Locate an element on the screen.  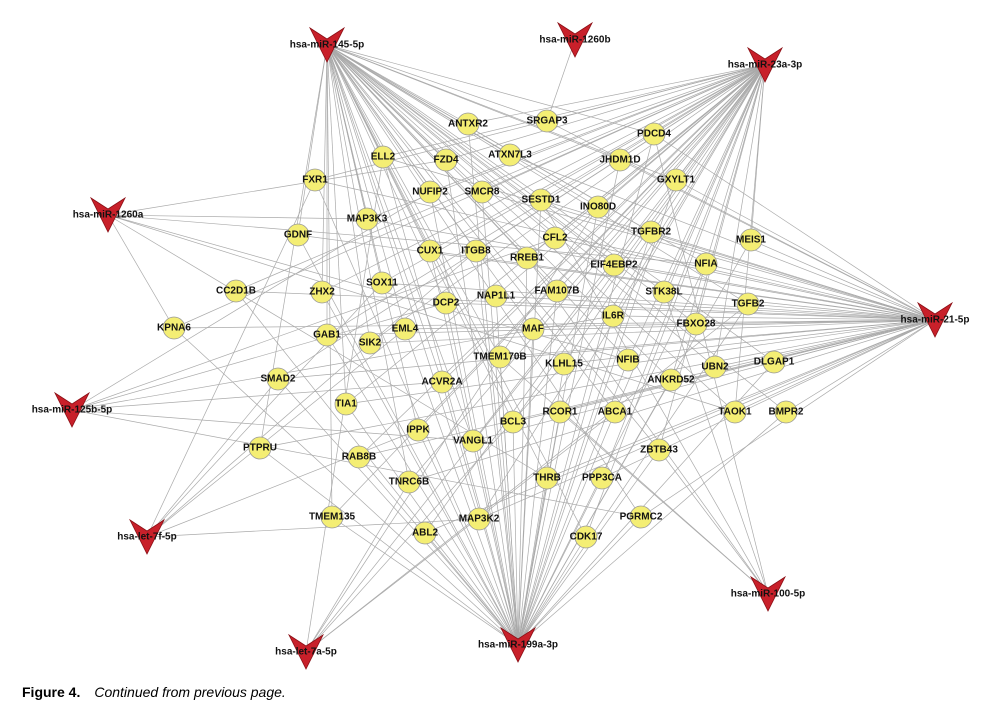
gene-label: TMEM135 is located at coordinates (332, 517).